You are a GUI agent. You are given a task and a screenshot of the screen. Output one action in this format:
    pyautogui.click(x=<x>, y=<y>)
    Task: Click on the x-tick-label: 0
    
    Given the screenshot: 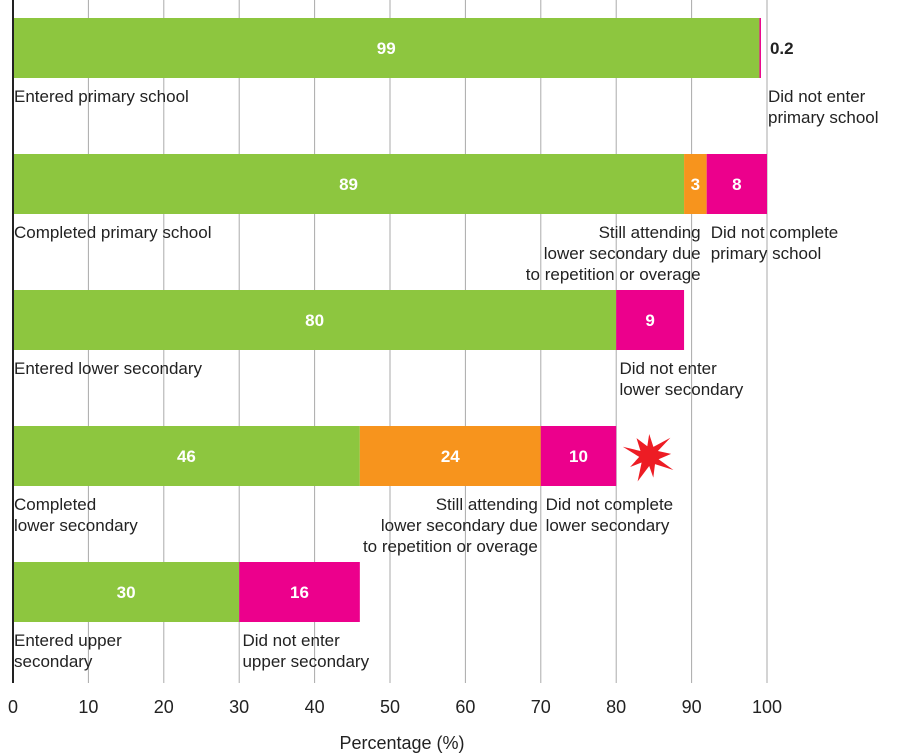 What is the action you would take?
    pyautogui.click(x=13, y=707)
    